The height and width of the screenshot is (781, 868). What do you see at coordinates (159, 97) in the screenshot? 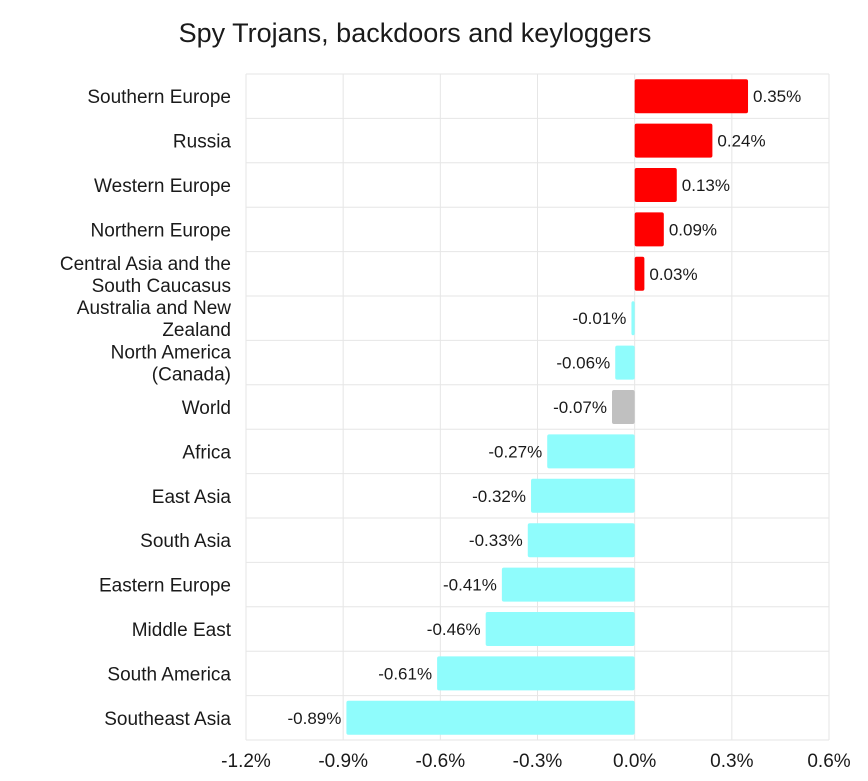
I see `category-label: Southern Europe` at bounding box center [159, 97].